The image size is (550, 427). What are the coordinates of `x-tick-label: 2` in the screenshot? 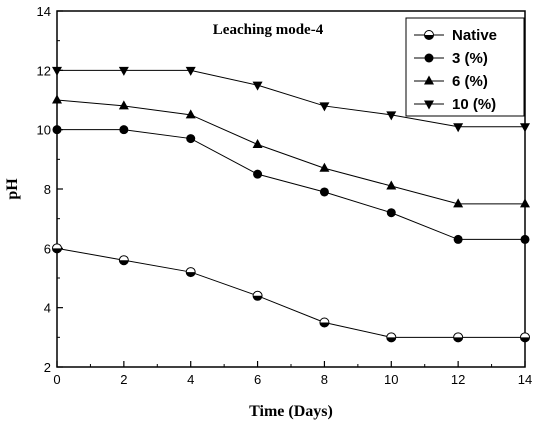 It's located at (123, 379).